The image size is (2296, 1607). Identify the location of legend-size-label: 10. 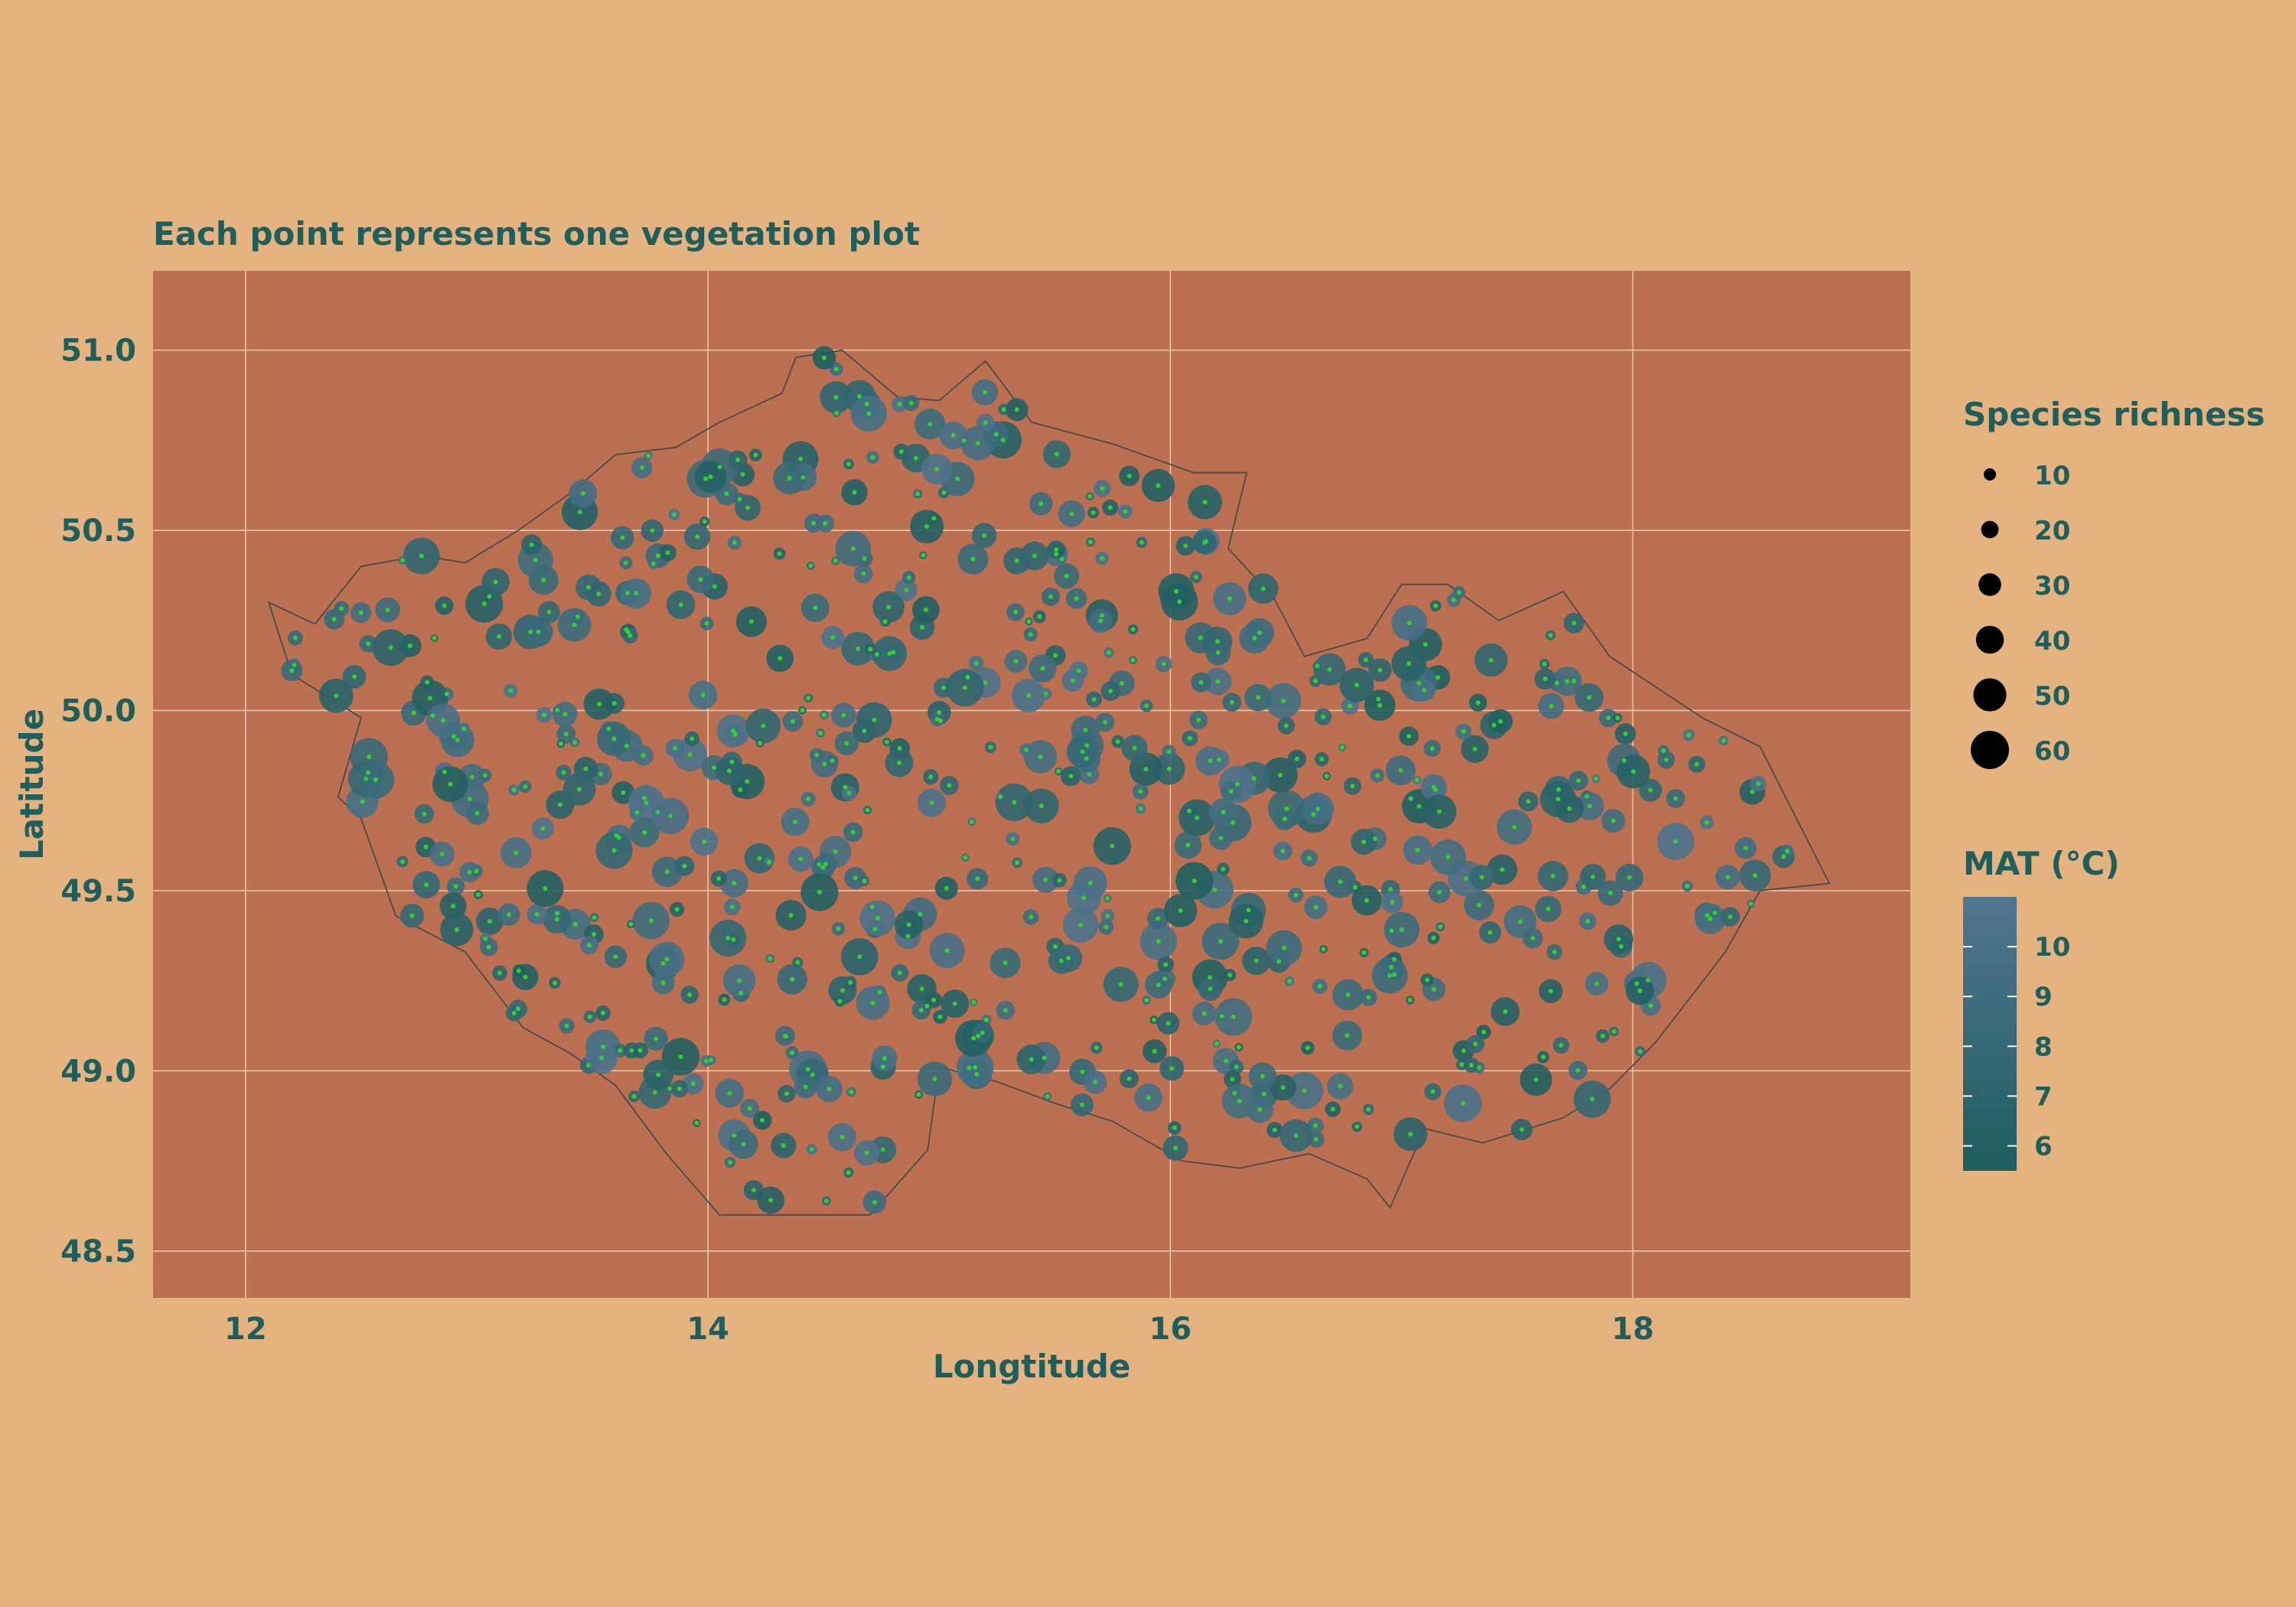
(2052, 476).